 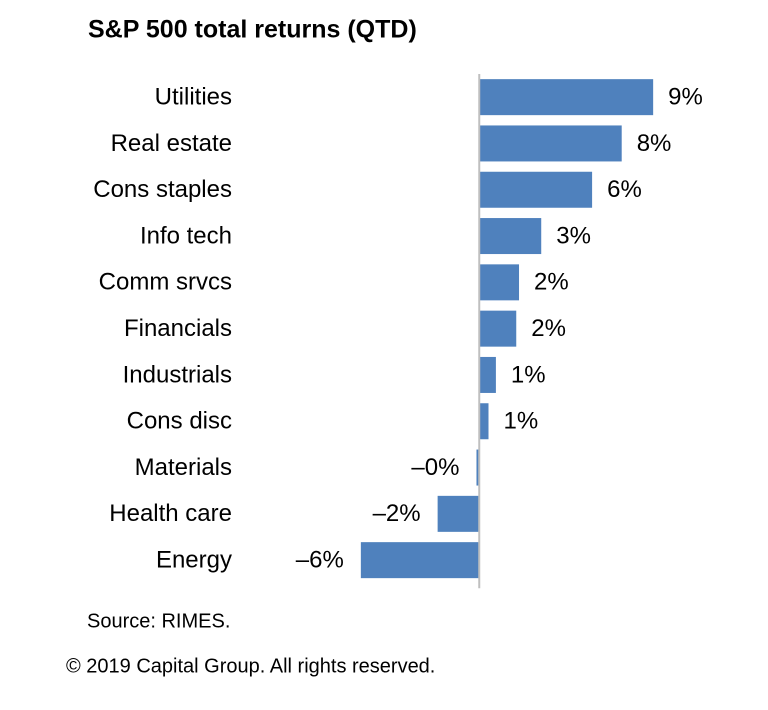 I want to click on data-label: 9%, so click(x=685, y=96).